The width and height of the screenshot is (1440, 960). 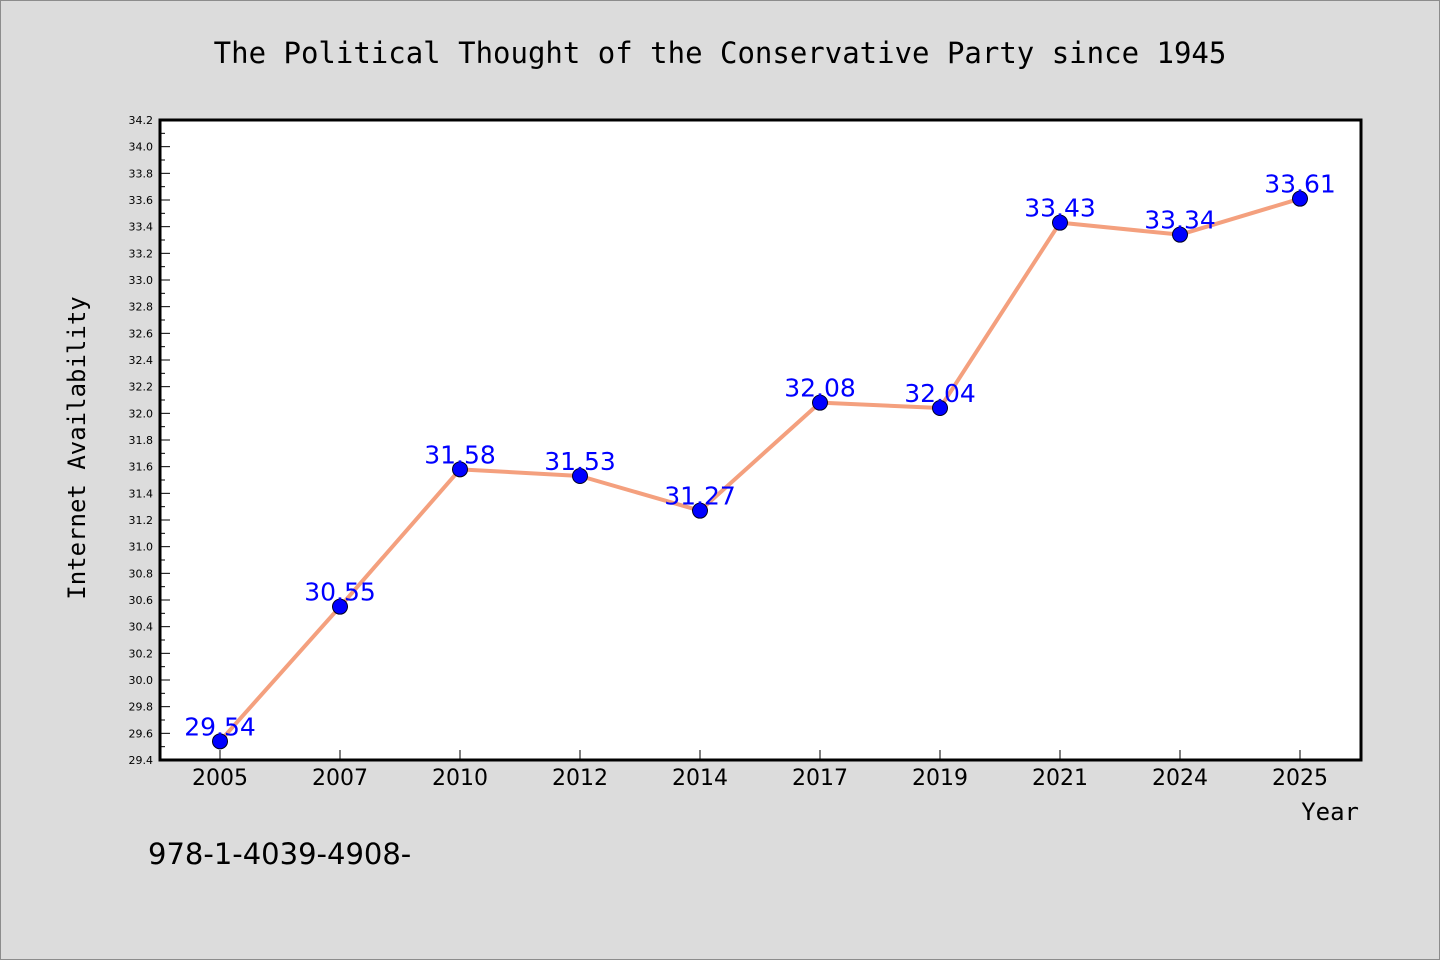 What do you see at coordinates (77, 447) in the screenshot?
I see `y-axis-label: Internet Availability` at bounding box center [77, 447].